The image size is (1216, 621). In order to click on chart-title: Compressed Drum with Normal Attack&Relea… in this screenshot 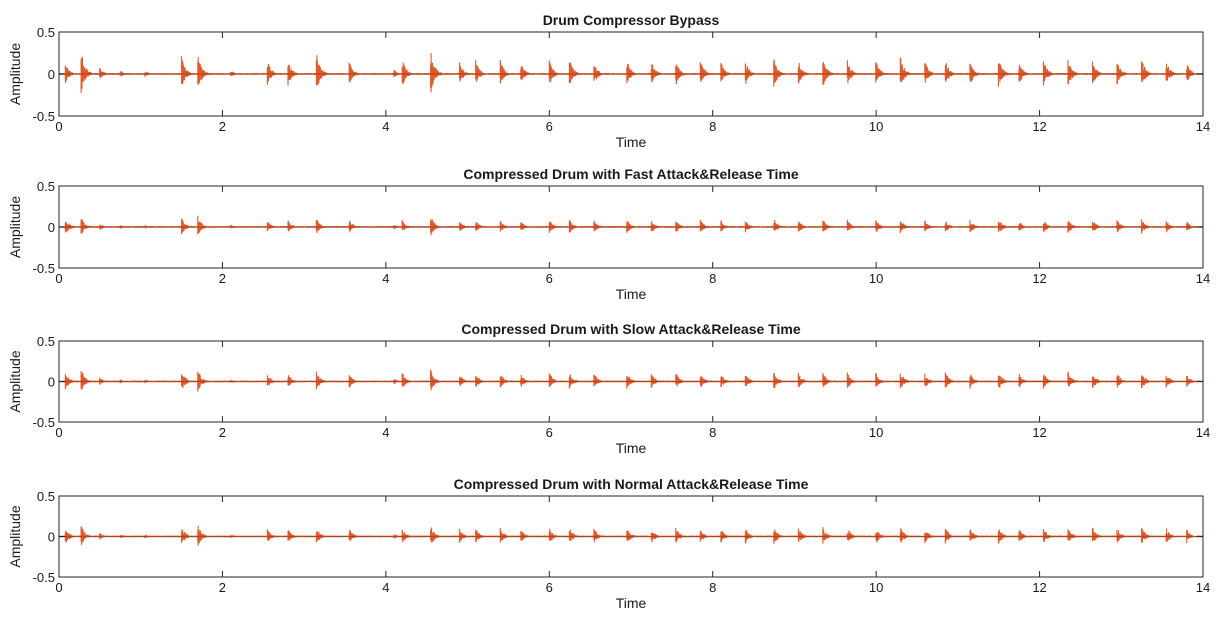, I will do `click(631, 484)`.